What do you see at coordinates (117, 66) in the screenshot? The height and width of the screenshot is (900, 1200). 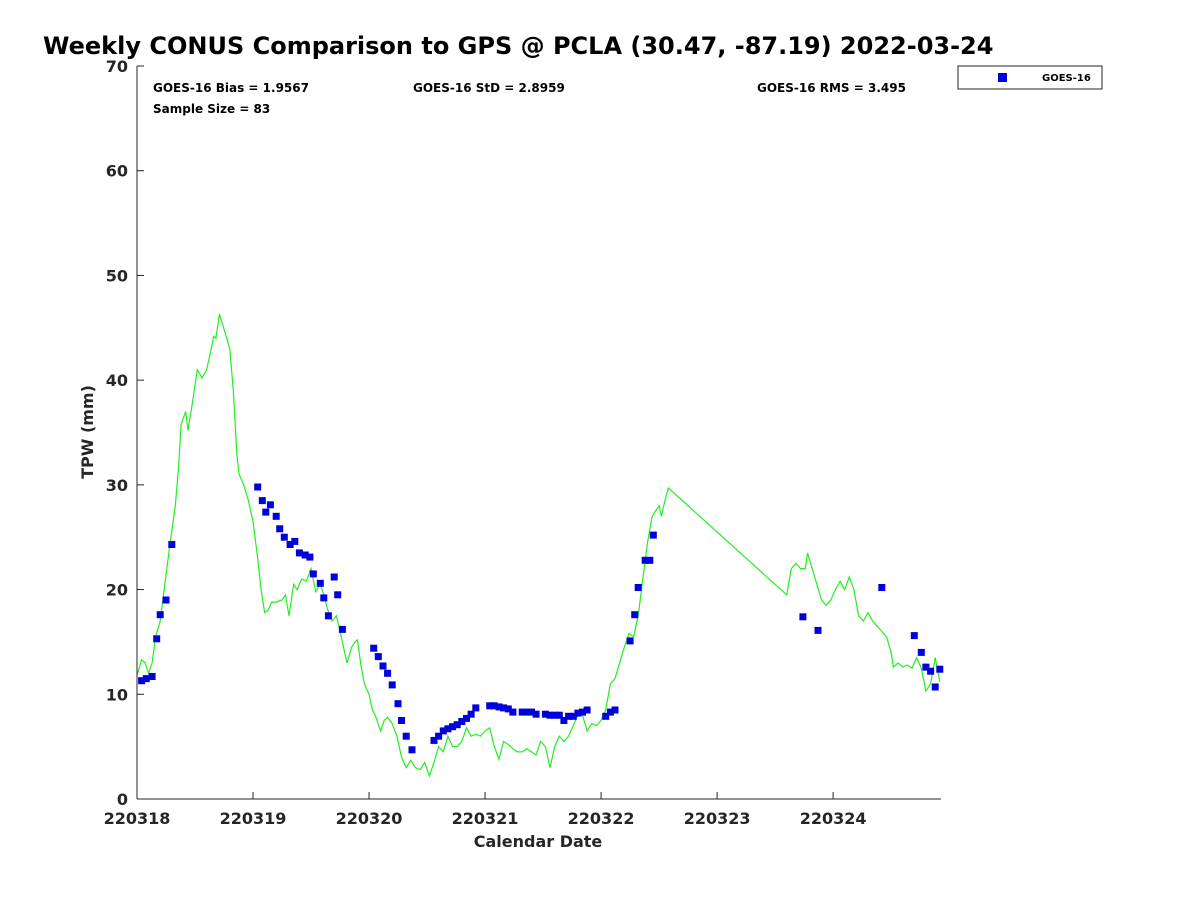 I see `y-tick-label: 70` at bounding box center [117, 66].